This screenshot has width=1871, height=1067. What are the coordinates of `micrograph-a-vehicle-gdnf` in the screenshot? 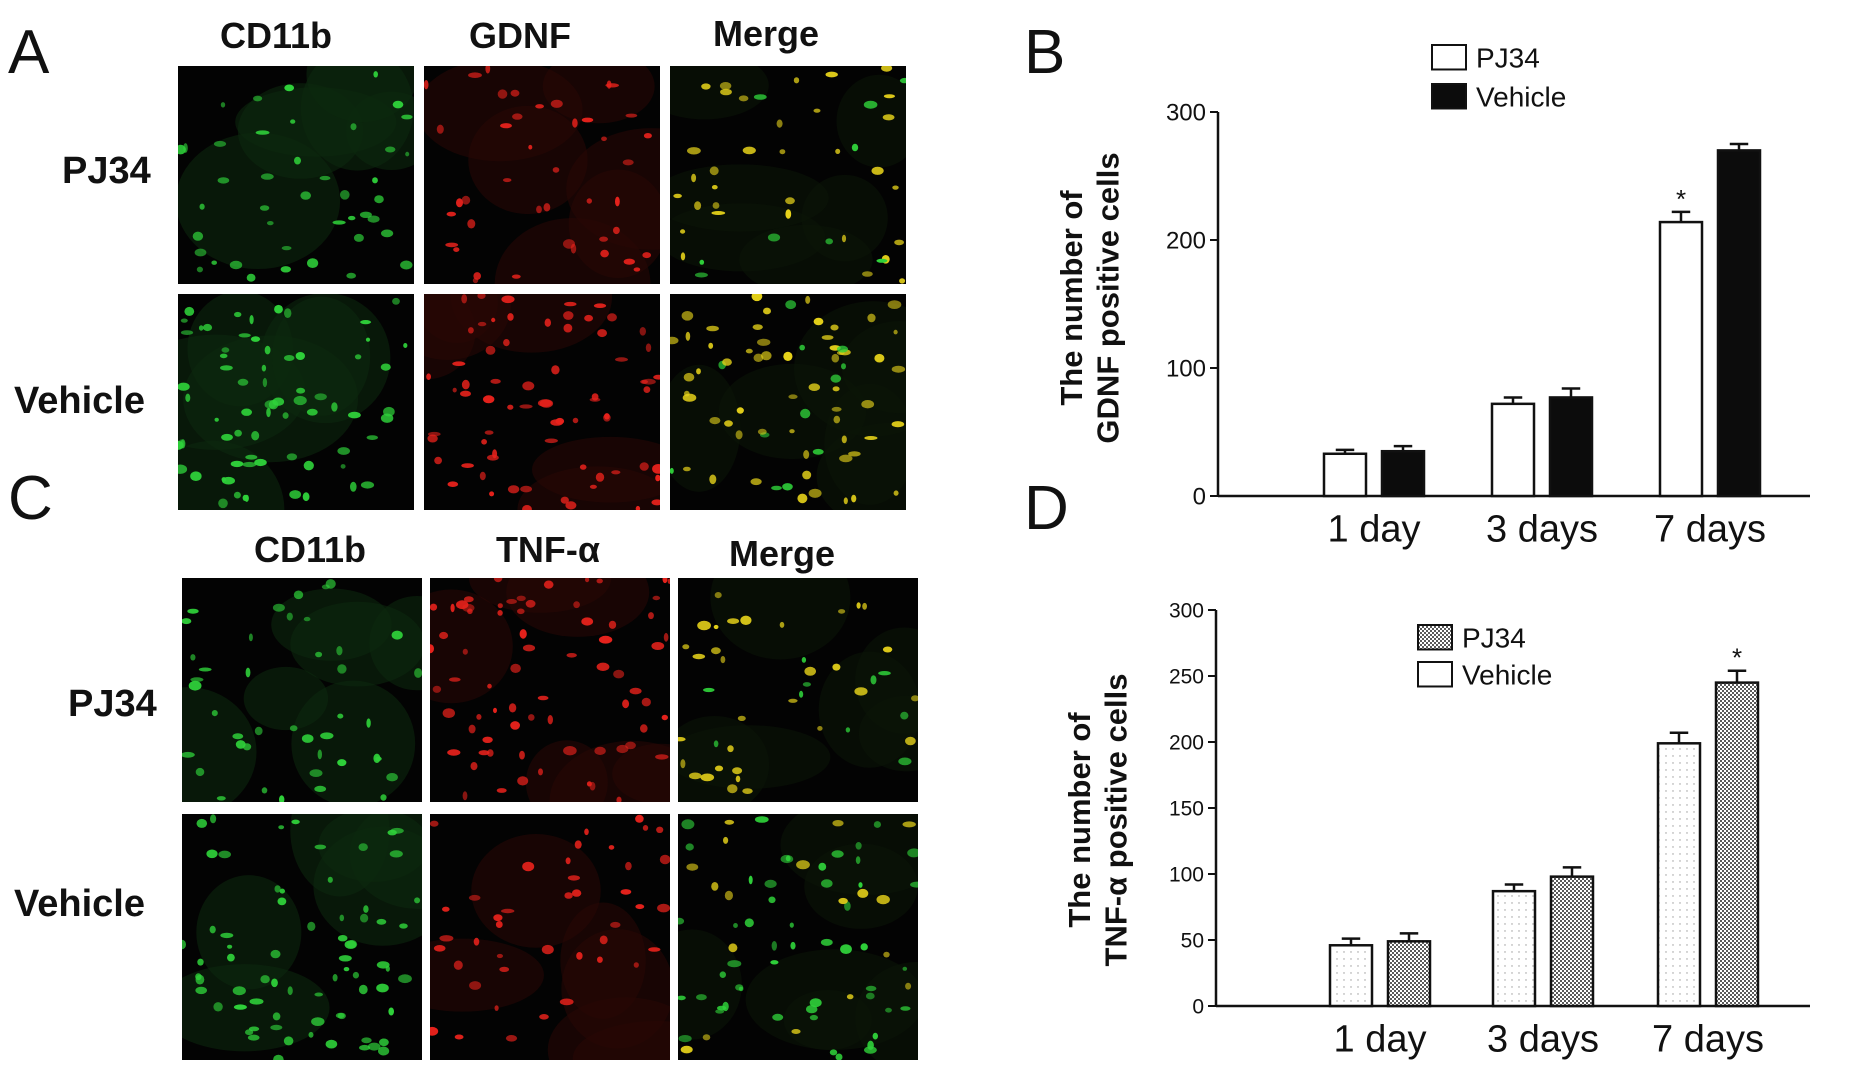 It's located at (542, 402).